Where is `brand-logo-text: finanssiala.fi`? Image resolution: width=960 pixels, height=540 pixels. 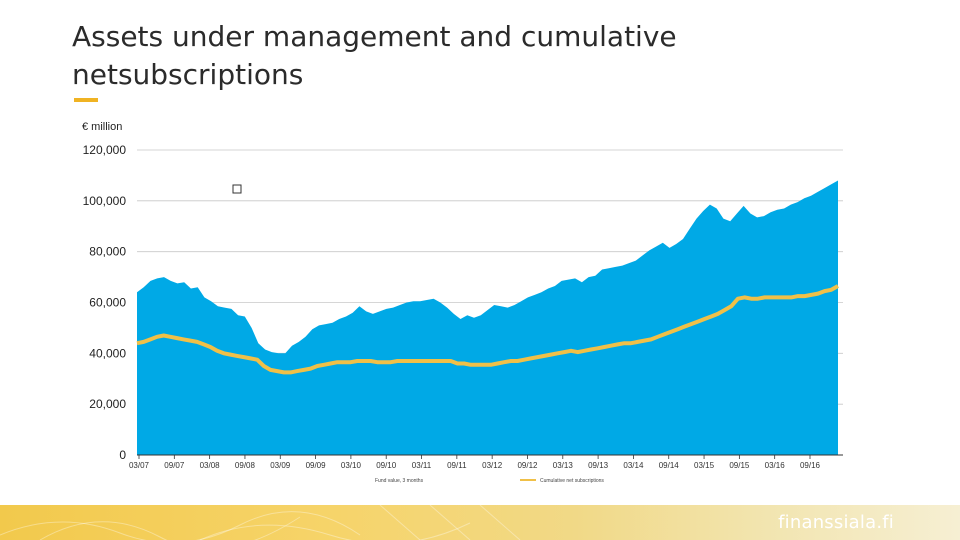 brand-logo-text: finanssiala.fi is located at coordinates (836, 522).